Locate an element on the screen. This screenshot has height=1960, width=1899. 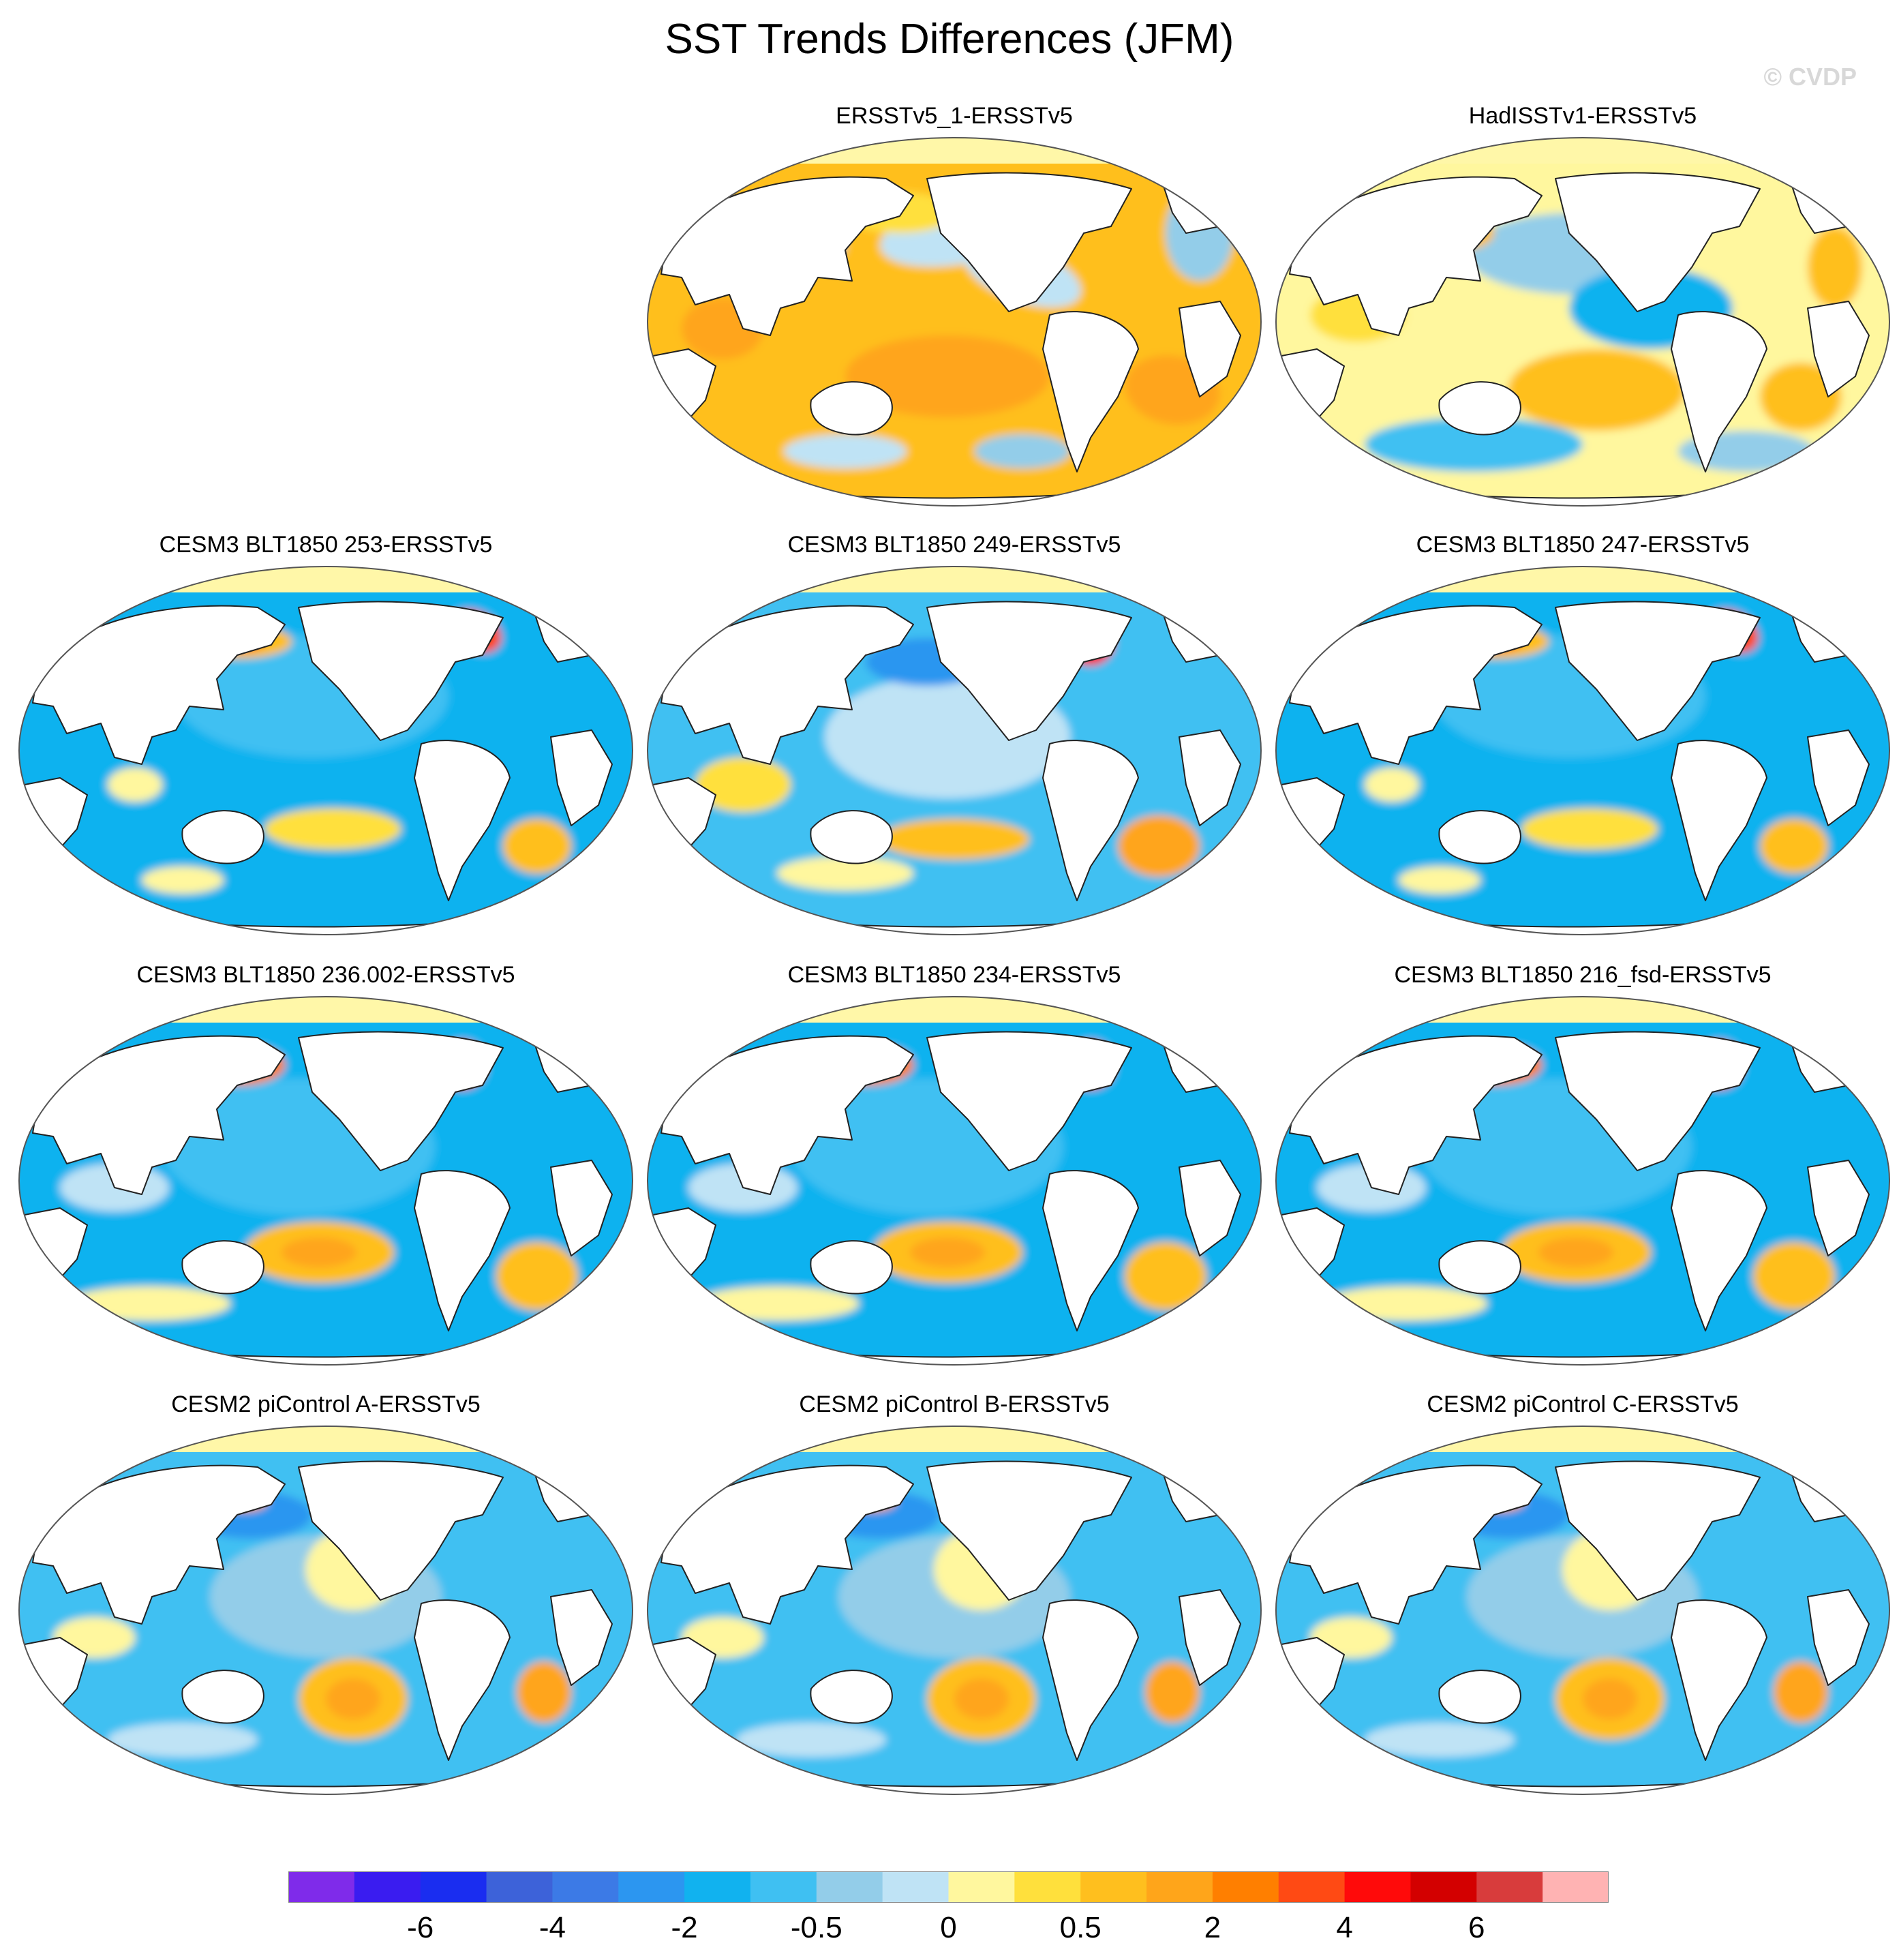
colorbar-tick-label: 4 is located at coordinates (1344, 1928).